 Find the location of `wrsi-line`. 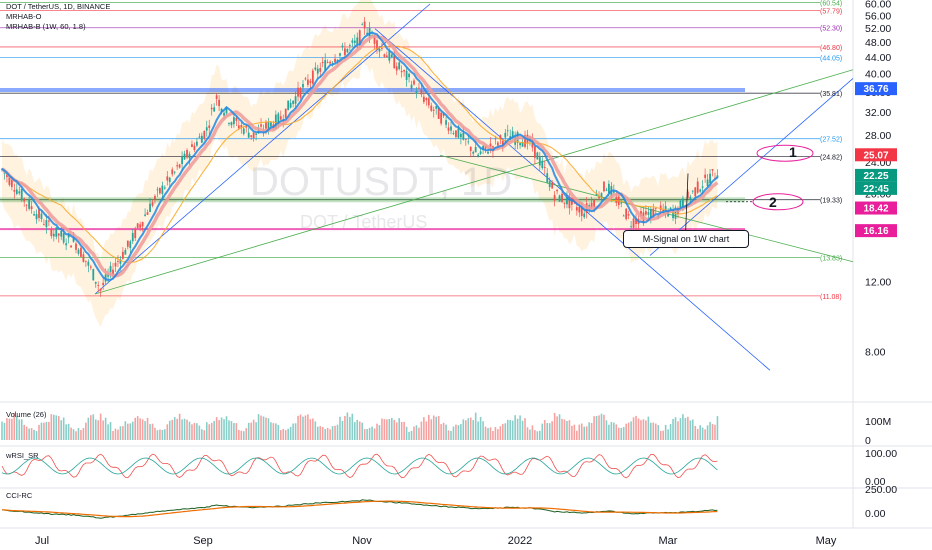

wrsi-line is located at coordinates (359, 466).